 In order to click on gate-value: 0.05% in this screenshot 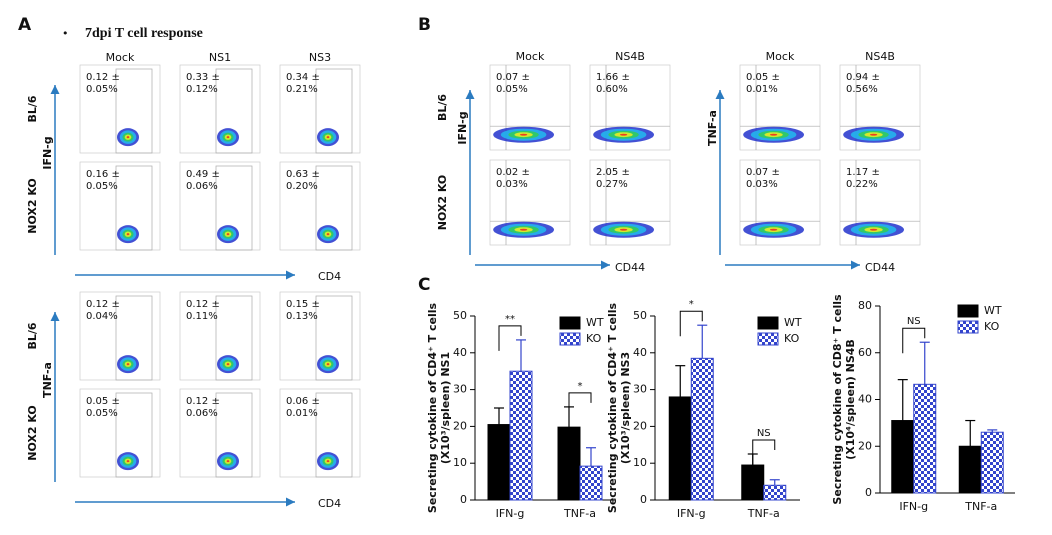, I will do `click(102, 186)`.